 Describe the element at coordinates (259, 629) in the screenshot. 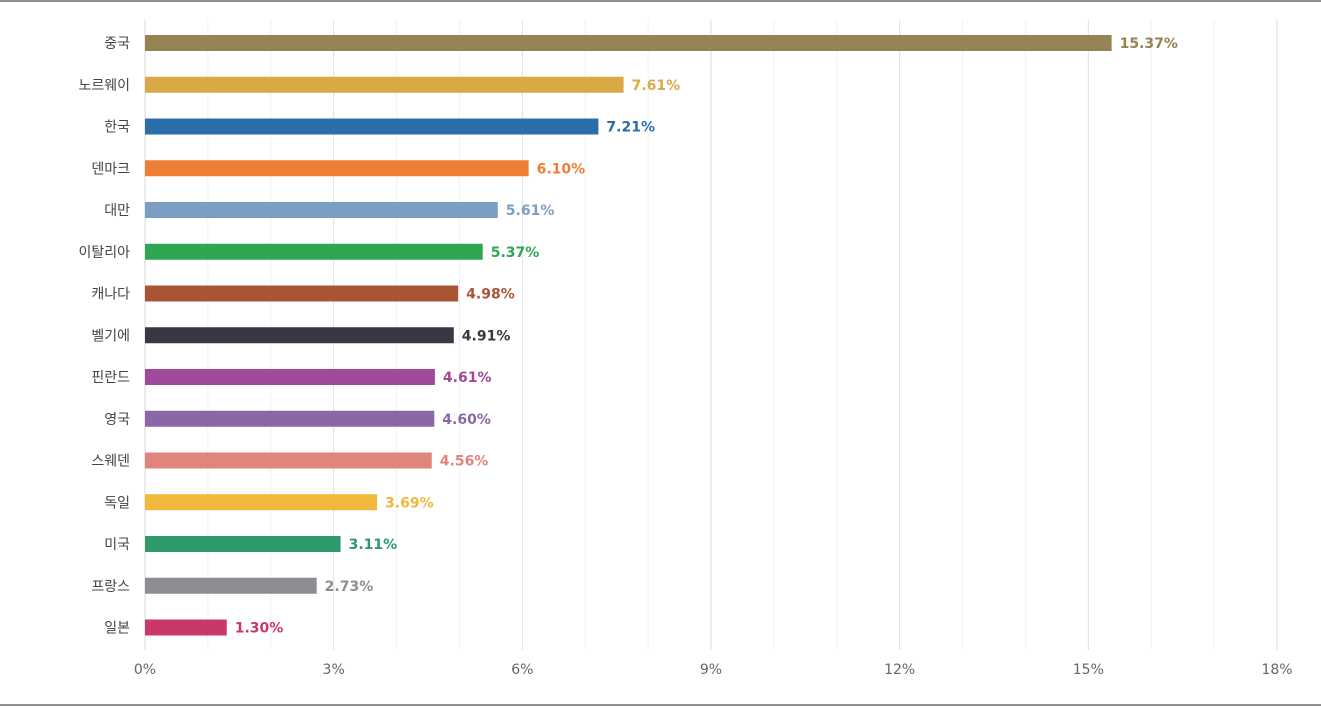

I see `value-label: 1.30%` at that location.